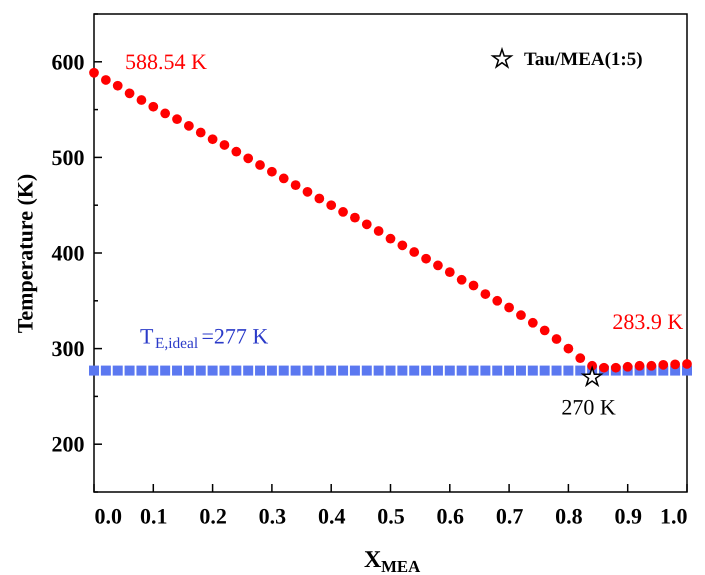  What do you see at coordinates (25, 254) in the screenshot?
I see `y-axis-title: Temperature (K)` at bounding box center [25, 254].